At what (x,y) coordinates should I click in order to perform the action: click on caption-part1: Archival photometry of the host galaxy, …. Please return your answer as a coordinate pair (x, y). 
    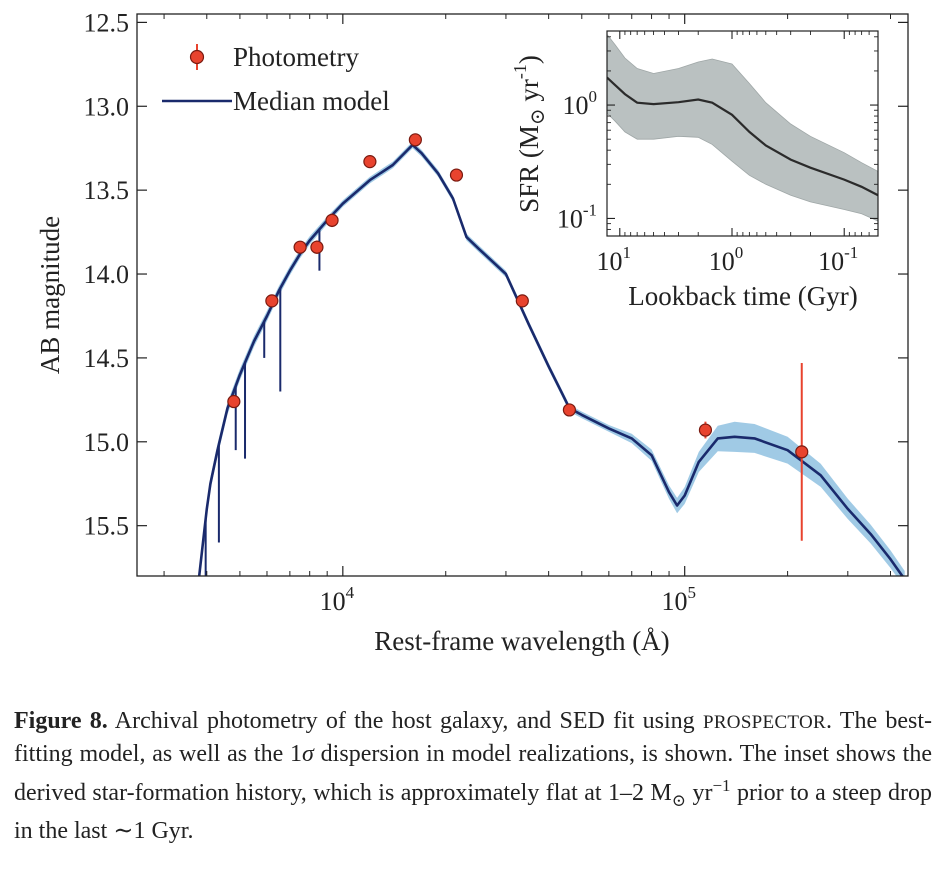
    Looking at the image, I should click on (404, 721).